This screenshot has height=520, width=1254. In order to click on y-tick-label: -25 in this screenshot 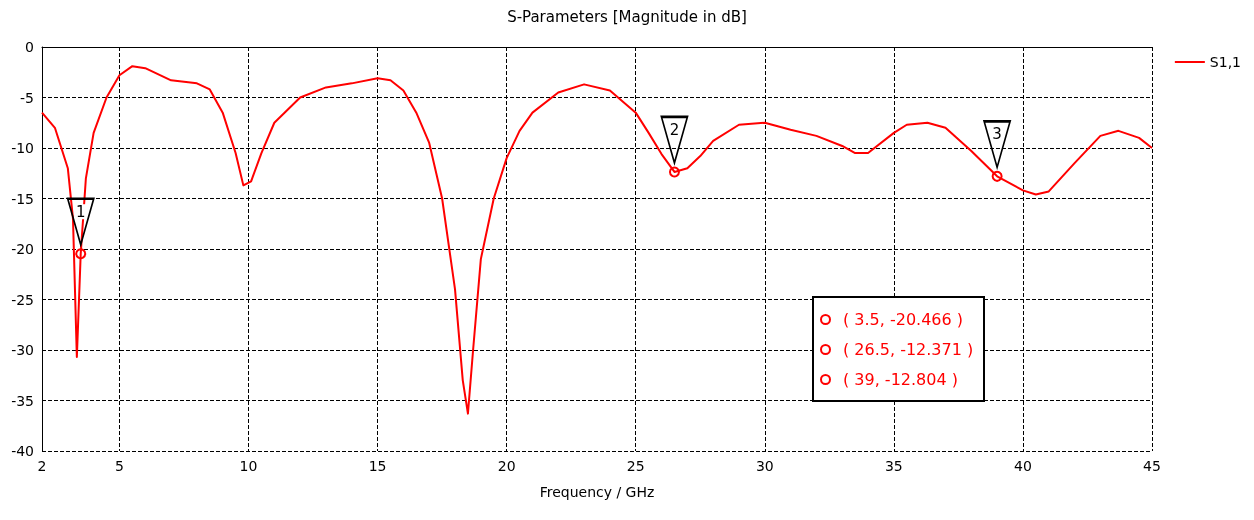, I will do `click(22, 299)`.